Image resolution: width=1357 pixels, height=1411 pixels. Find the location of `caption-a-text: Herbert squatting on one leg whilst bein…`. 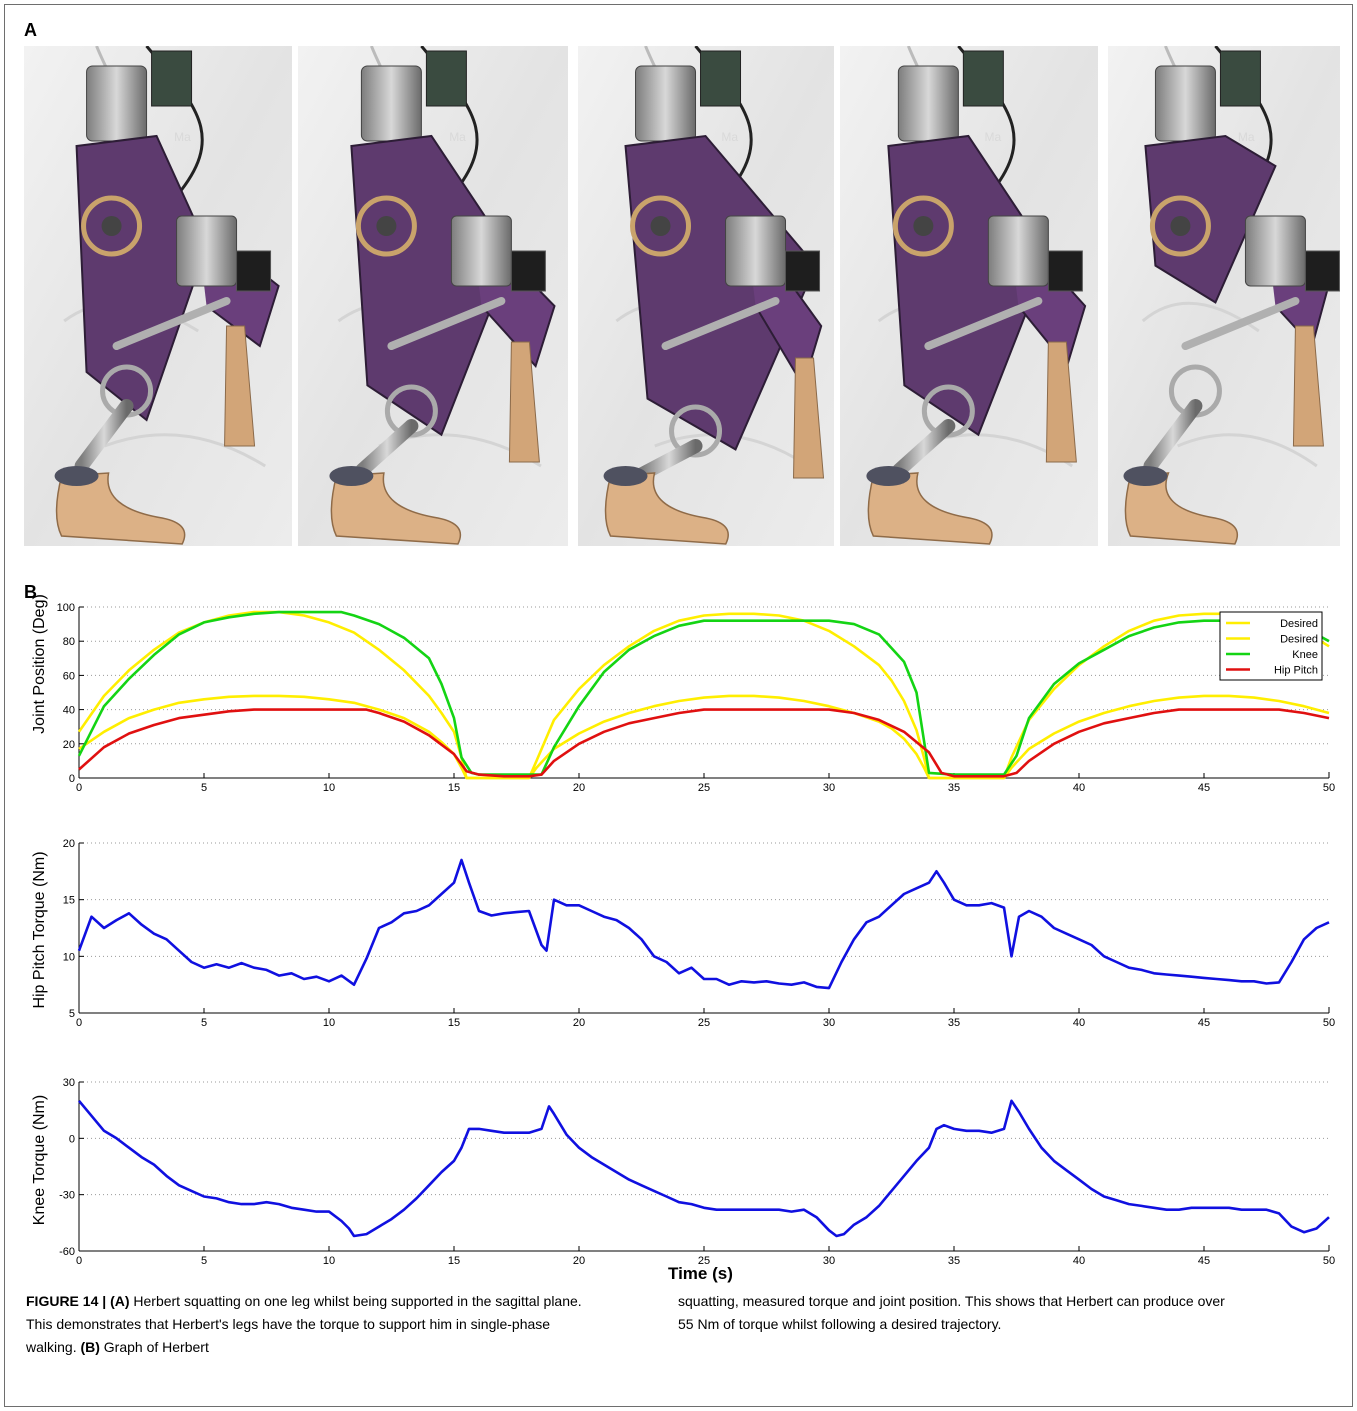

caption-a-text: Herbert squatting on one leg whilst bein… is located at coordinates (304, 1324).